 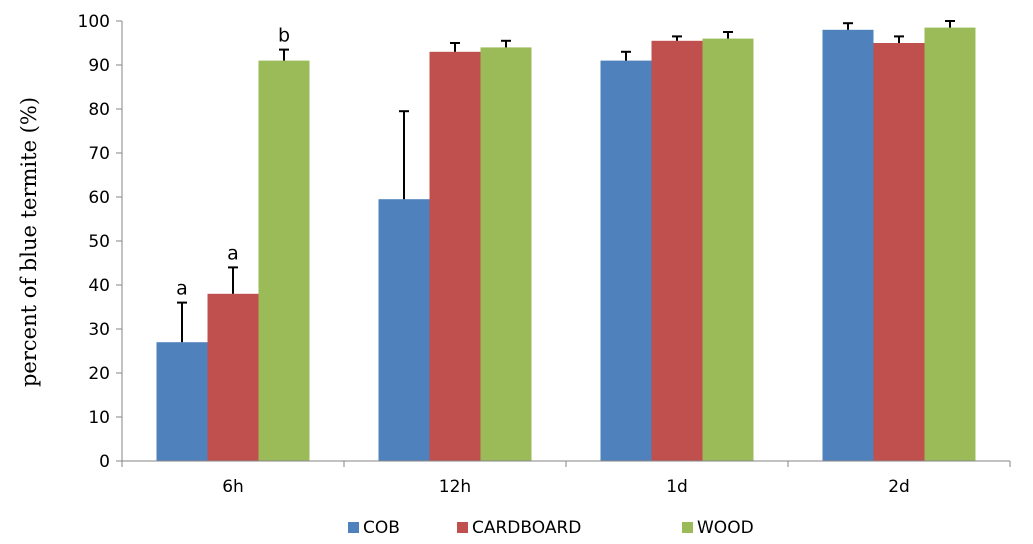 What do you see at coordinates (99, 374) in the screenshot?
I see `y-tick-label-20: 20` at bounding box center [99, 374].